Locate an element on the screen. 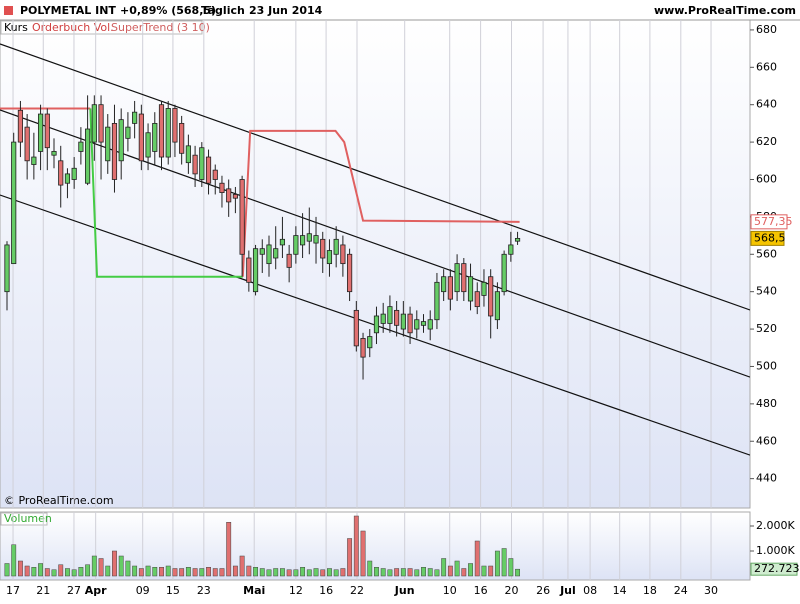  x-tick-label: 14 is located at coordinates (620, 590).